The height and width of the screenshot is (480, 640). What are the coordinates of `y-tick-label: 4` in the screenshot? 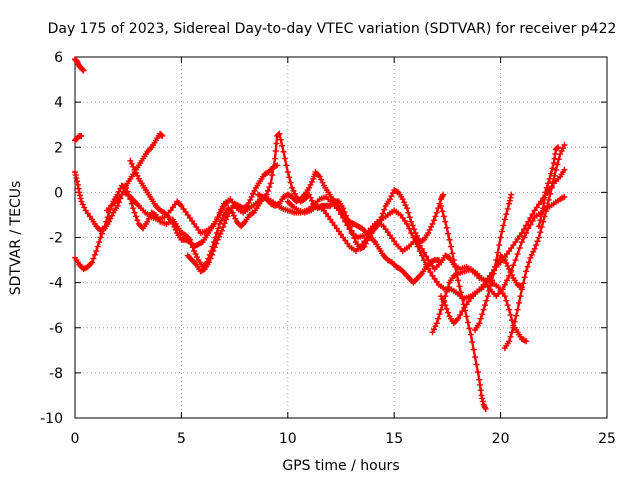 It's located at (58, 103).